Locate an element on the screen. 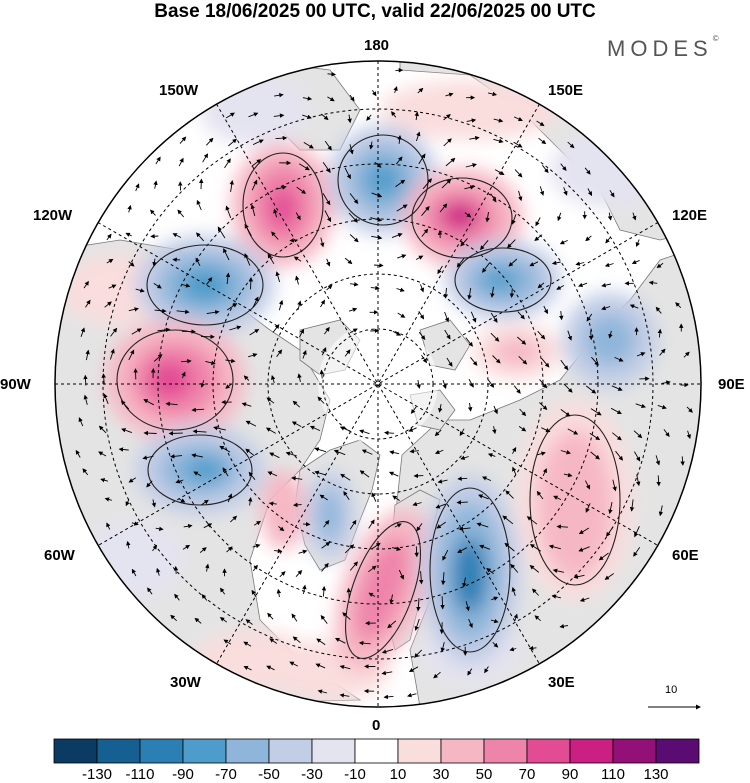 The width and height of the screenshot is (750, 783). lon-label-150e: 150E is located at coordinates (566, 90).